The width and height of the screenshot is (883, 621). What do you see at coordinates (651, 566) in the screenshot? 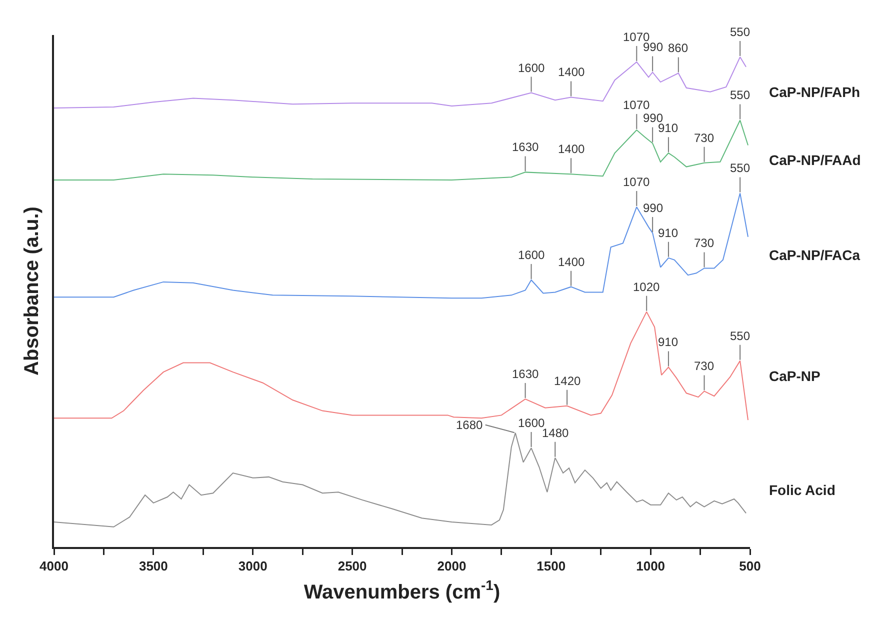
I see `x-tick-label: 1000` at bounding box center [651, 566].